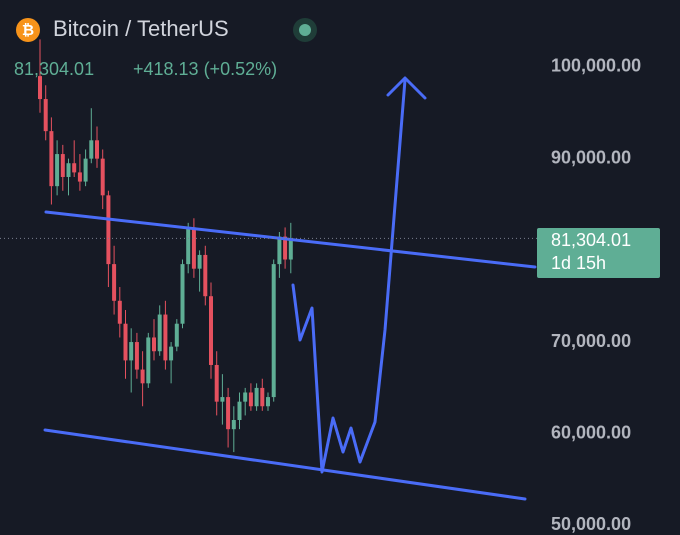  I want to click on btc-icon, so click(28, 30).